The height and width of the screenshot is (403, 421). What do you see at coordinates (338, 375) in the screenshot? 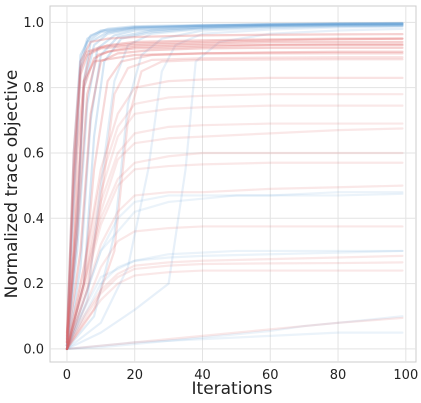
I see `x-tick-label: 80` at bounding box center [338, 375].